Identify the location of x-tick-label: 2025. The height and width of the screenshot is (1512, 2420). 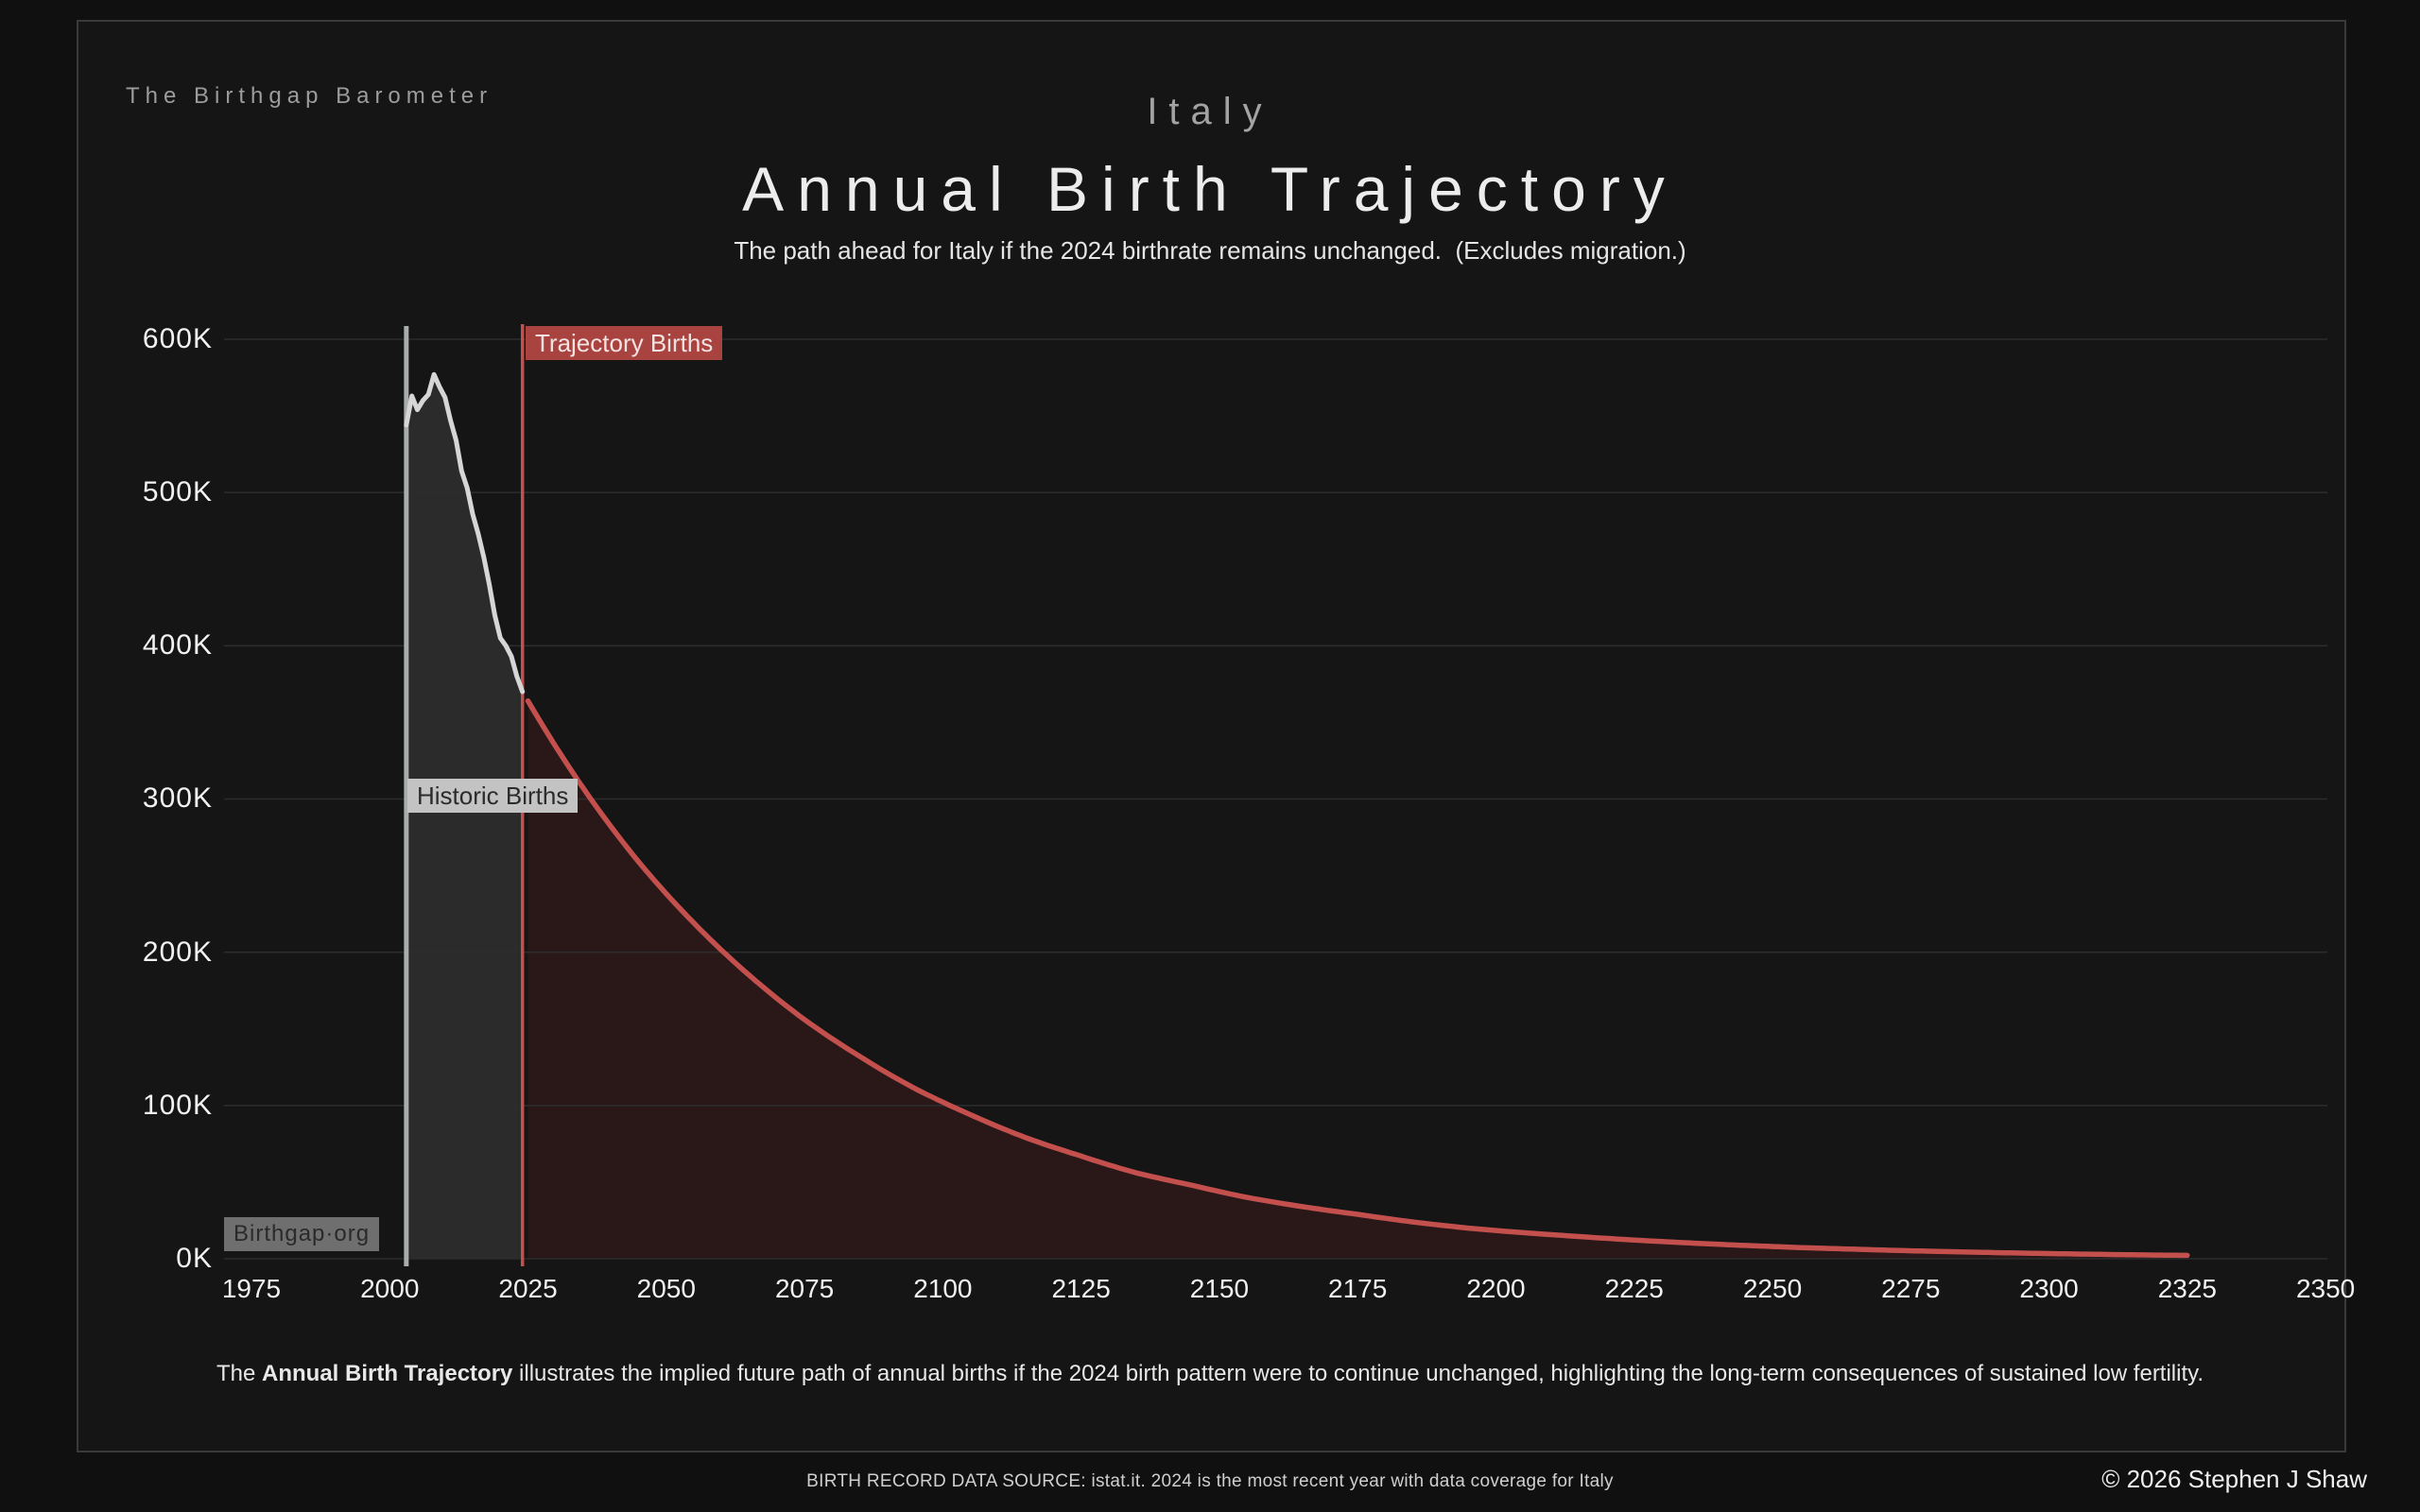
(528, 1288).